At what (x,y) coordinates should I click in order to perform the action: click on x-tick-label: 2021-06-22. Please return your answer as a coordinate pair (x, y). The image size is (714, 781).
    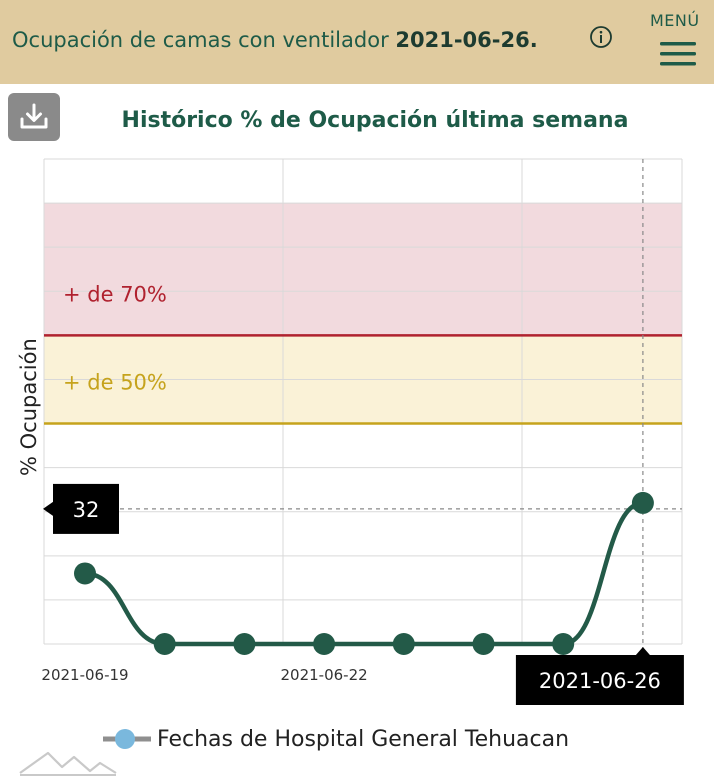
    Looking at the image, I should click on (324, 675).